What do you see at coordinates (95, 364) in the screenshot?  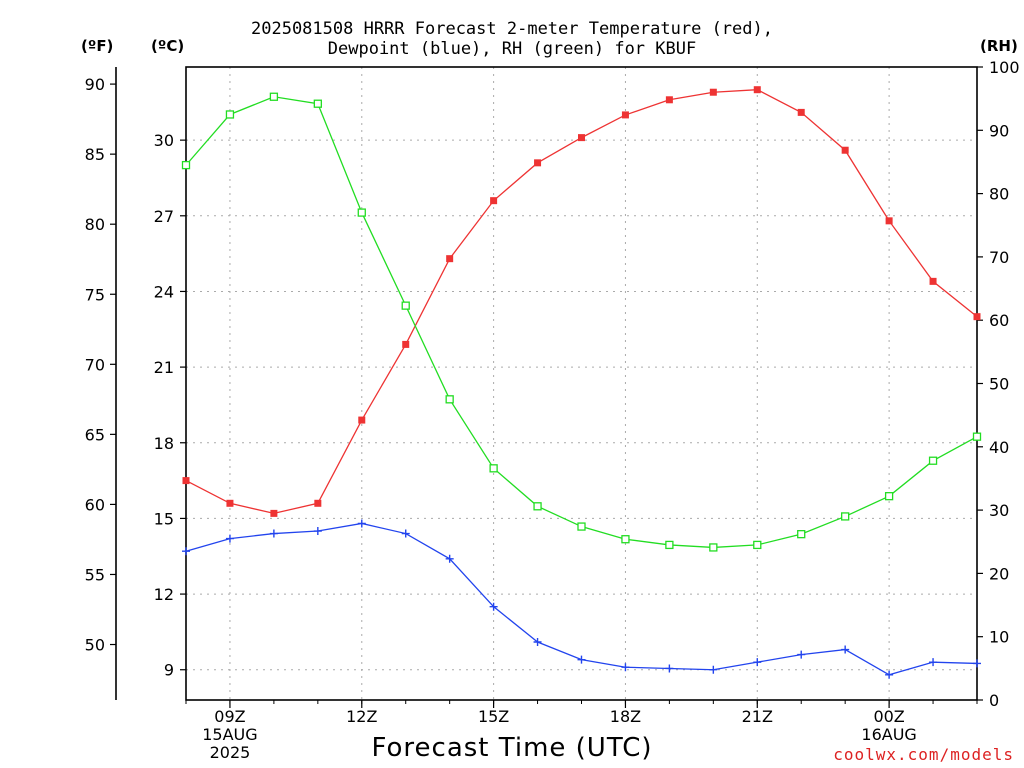 I see `fahrenheit-tick-label: 70` at bounding box center [95, 364].